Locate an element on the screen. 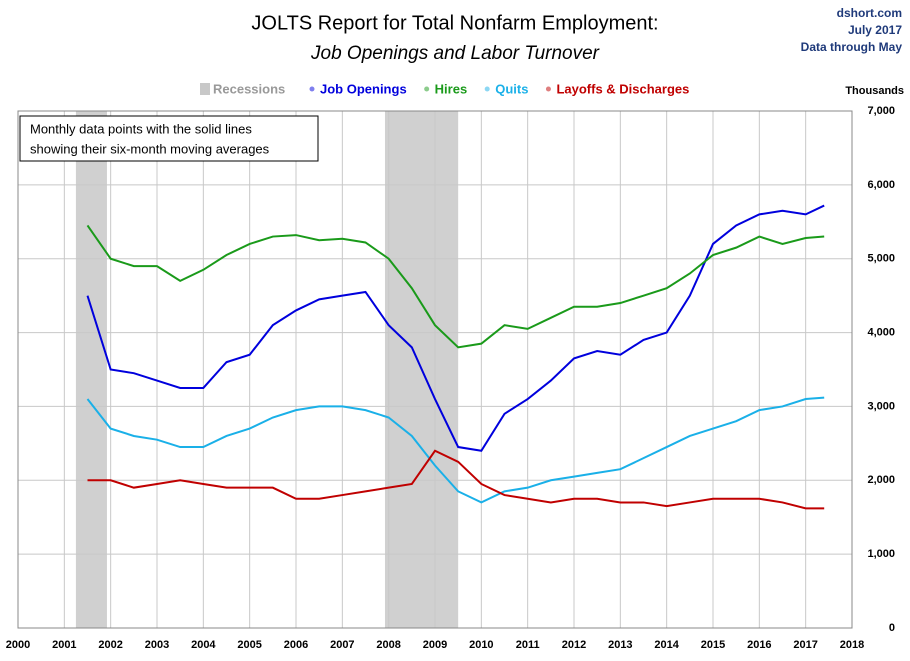 The width and height of the screenshot is (910, 661). legend-label: Hires is located at coordinates (451, 88).